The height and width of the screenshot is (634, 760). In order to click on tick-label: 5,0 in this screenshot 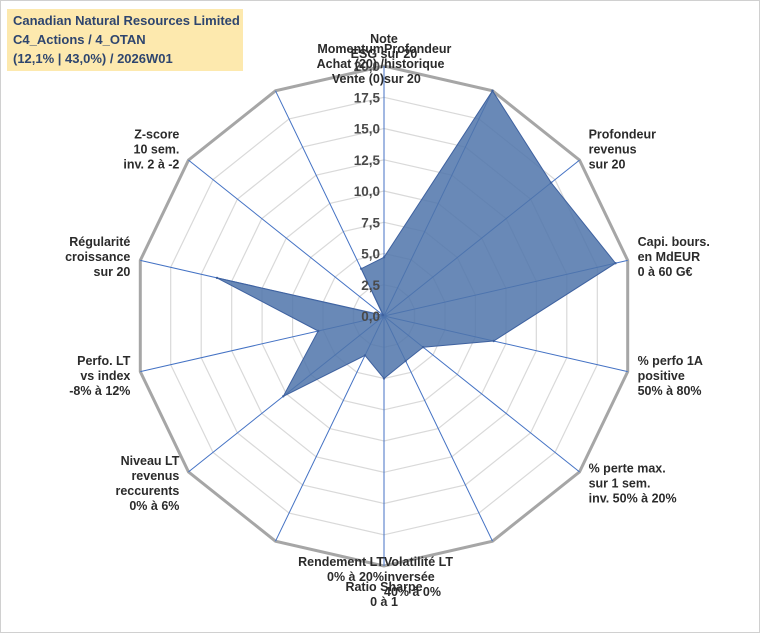, I will do `click(370, 254)`.